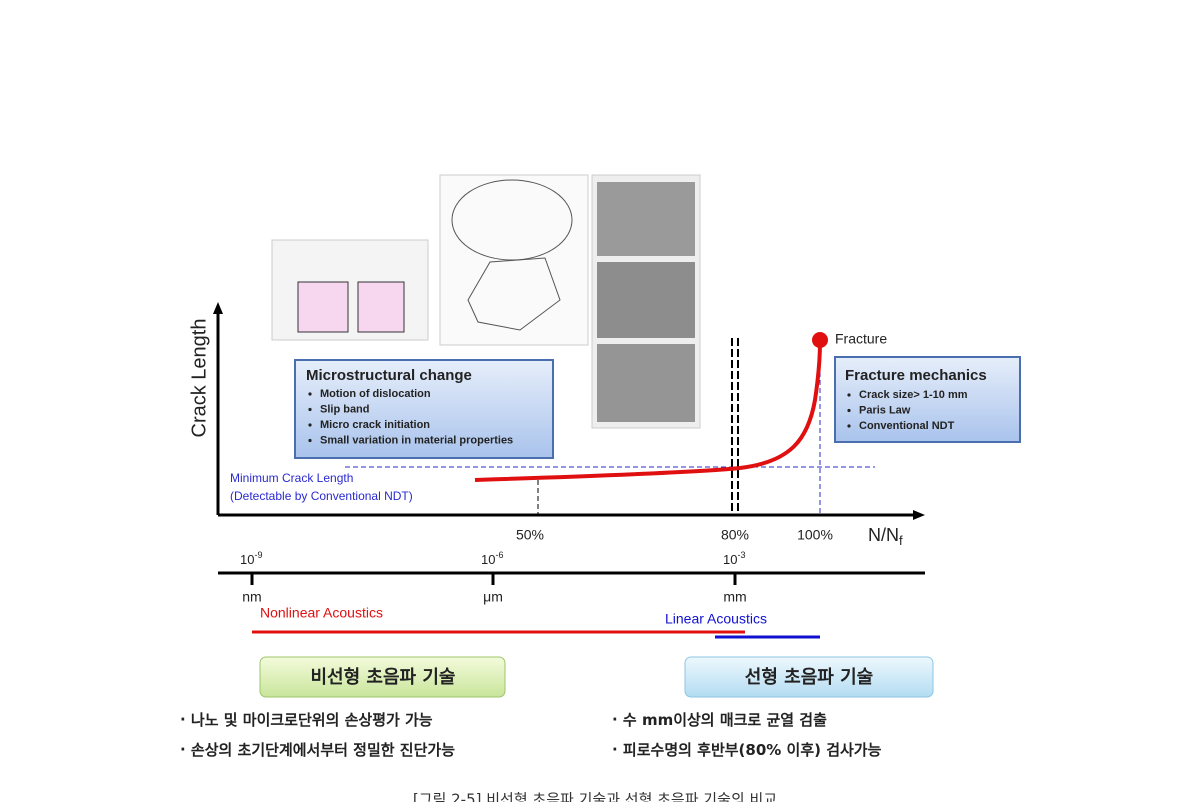  Describe the element at coordinates (345, 409) in the screenshot. I see `bullet-text: Slip band` at that location.